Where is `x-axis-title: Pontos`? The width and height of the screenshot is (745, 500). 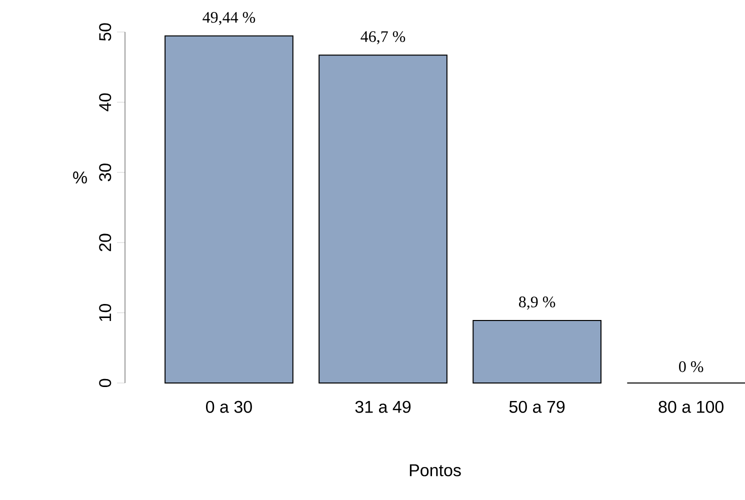
x-axis-title: Pontos is located at coordinates (435, 470).